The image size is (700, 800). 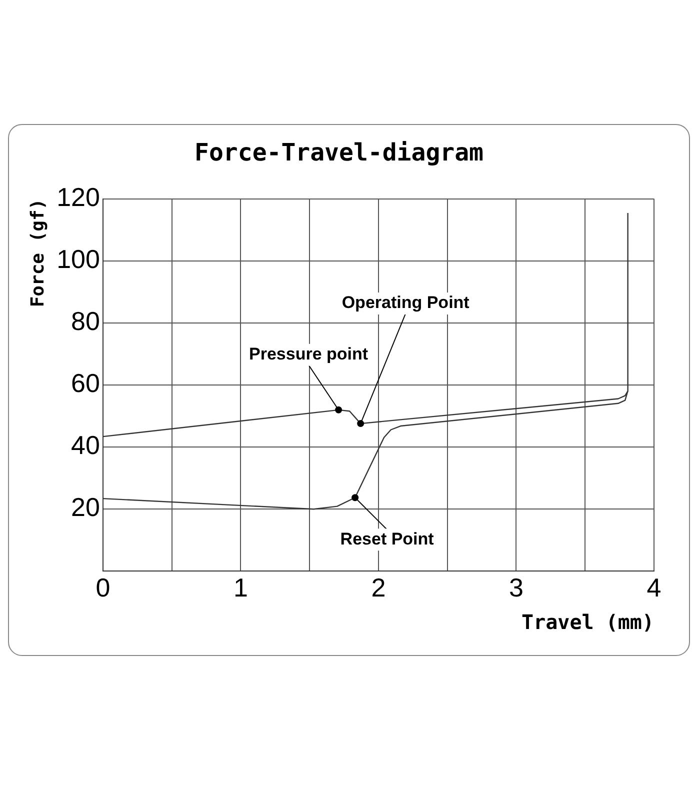 What do you see at coordinates (103, 587) in the screenshot?
I see `x-tick-label: 0` at bounding box center [103, 587].